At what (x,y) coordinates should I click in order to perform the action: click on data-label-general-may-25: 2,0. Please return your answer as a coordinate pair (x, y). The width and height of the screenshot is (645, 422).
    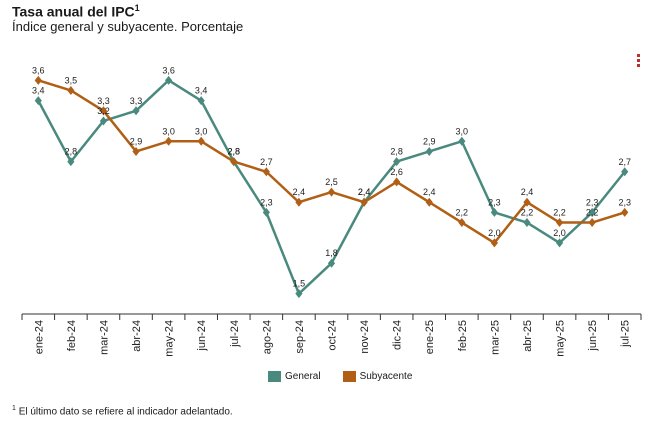
    Looking at the image, I should click on (559, 233).